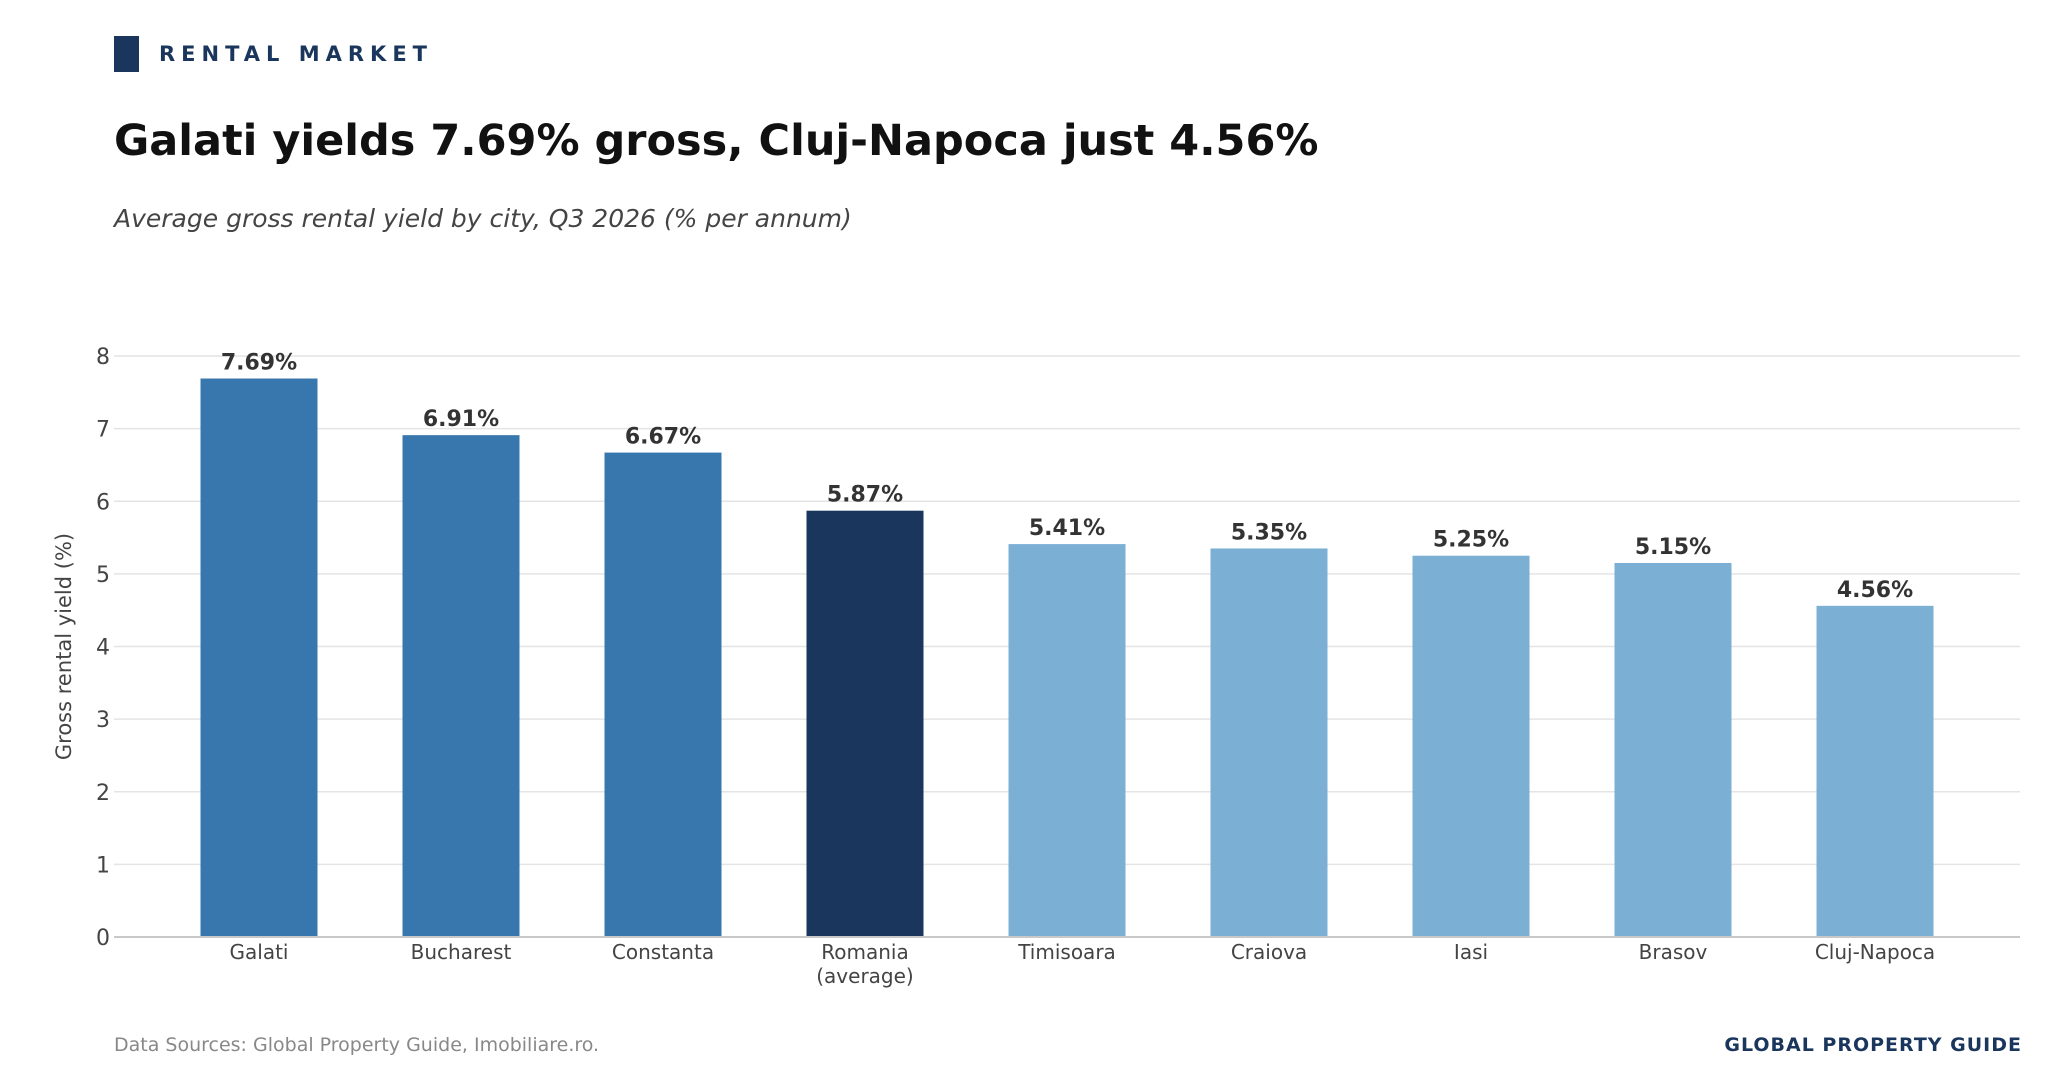 The height and width of the screenshot is (1090, 2060). What do you see at coordinates (103, 793) in the screenshot?
I see `y-tick-label: 2` at bounding box center [103, 793].